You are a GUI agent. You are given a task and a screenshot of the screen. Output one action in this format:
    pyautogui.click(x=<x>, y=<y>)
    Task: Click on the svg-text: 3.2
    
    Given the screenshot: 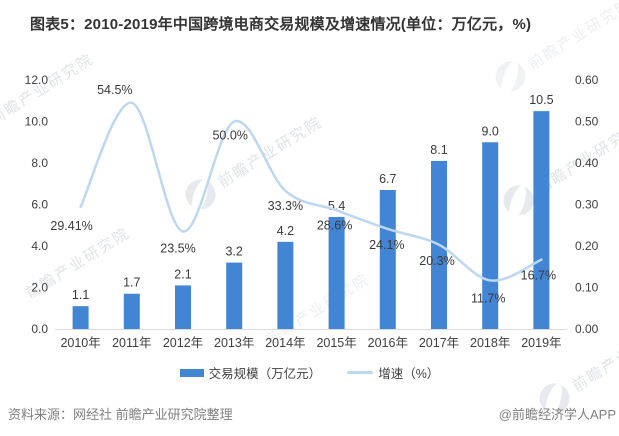 What is the action you would take?
    pyautogui.click(x=234, y=252)
    